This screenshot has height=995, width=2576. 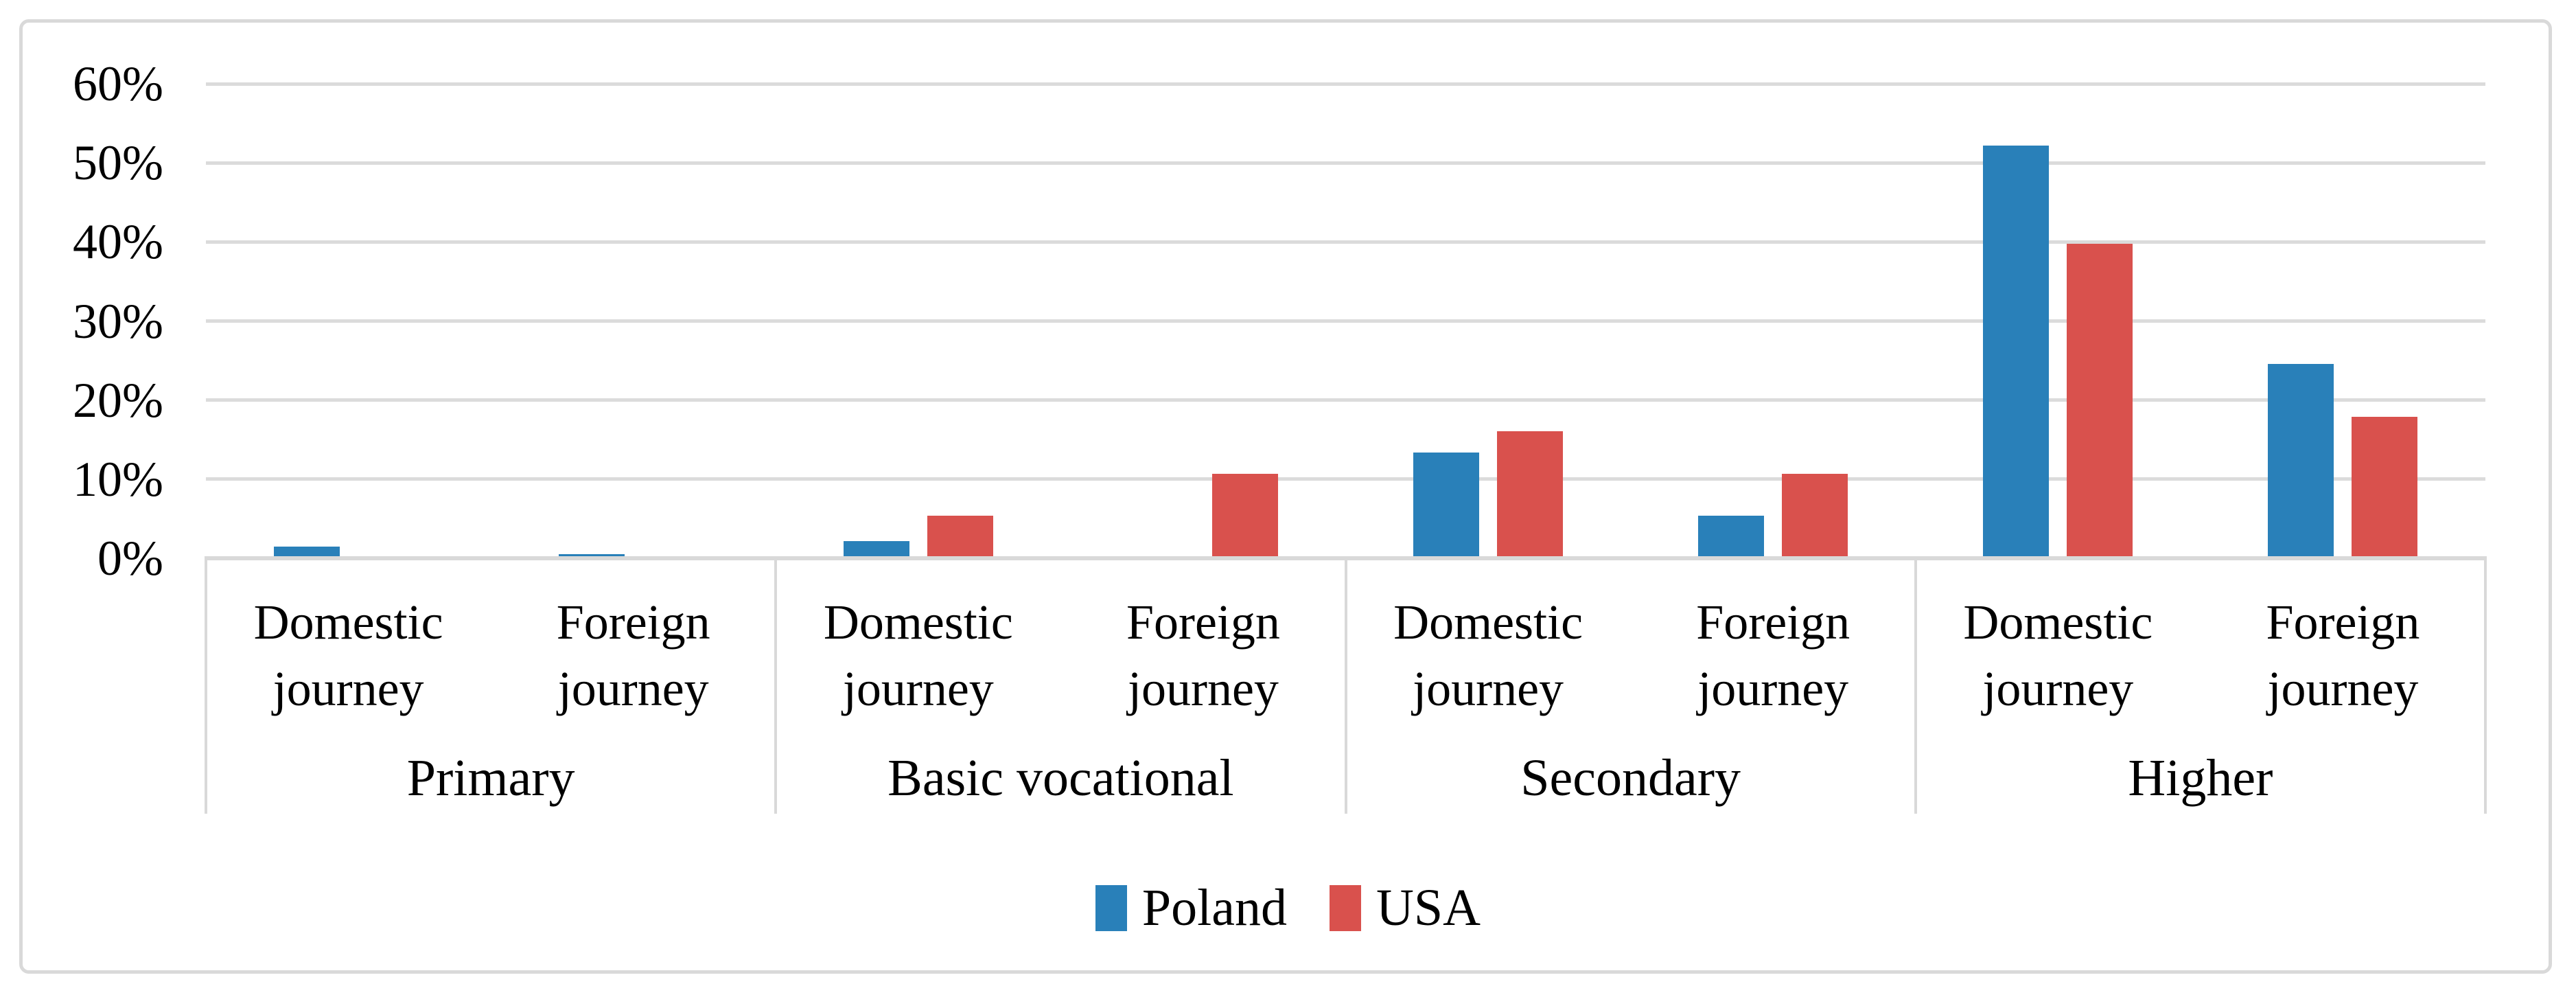 What do you see at coordinates (1773, 655) in the screenshot?
I see `subcategory-label-secondary-foreign-journey: Foreign journey` at bounding box center [1773, 655].